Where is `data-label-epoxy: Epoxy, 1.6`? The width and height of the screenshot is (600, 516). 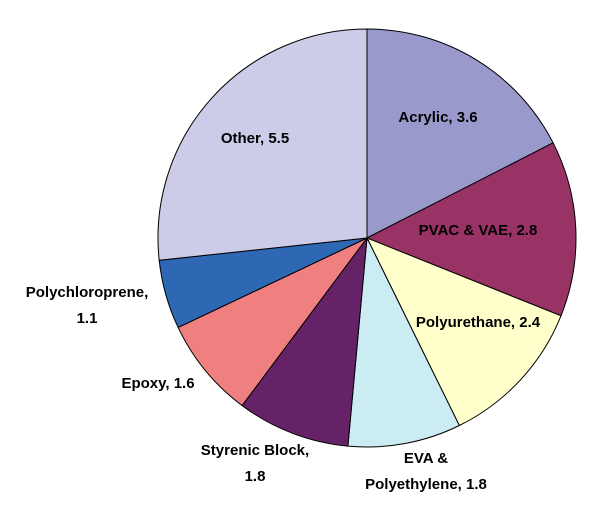
data-label-epoxy: Epoxy, 1.6 is located at coordinates (157, 383).